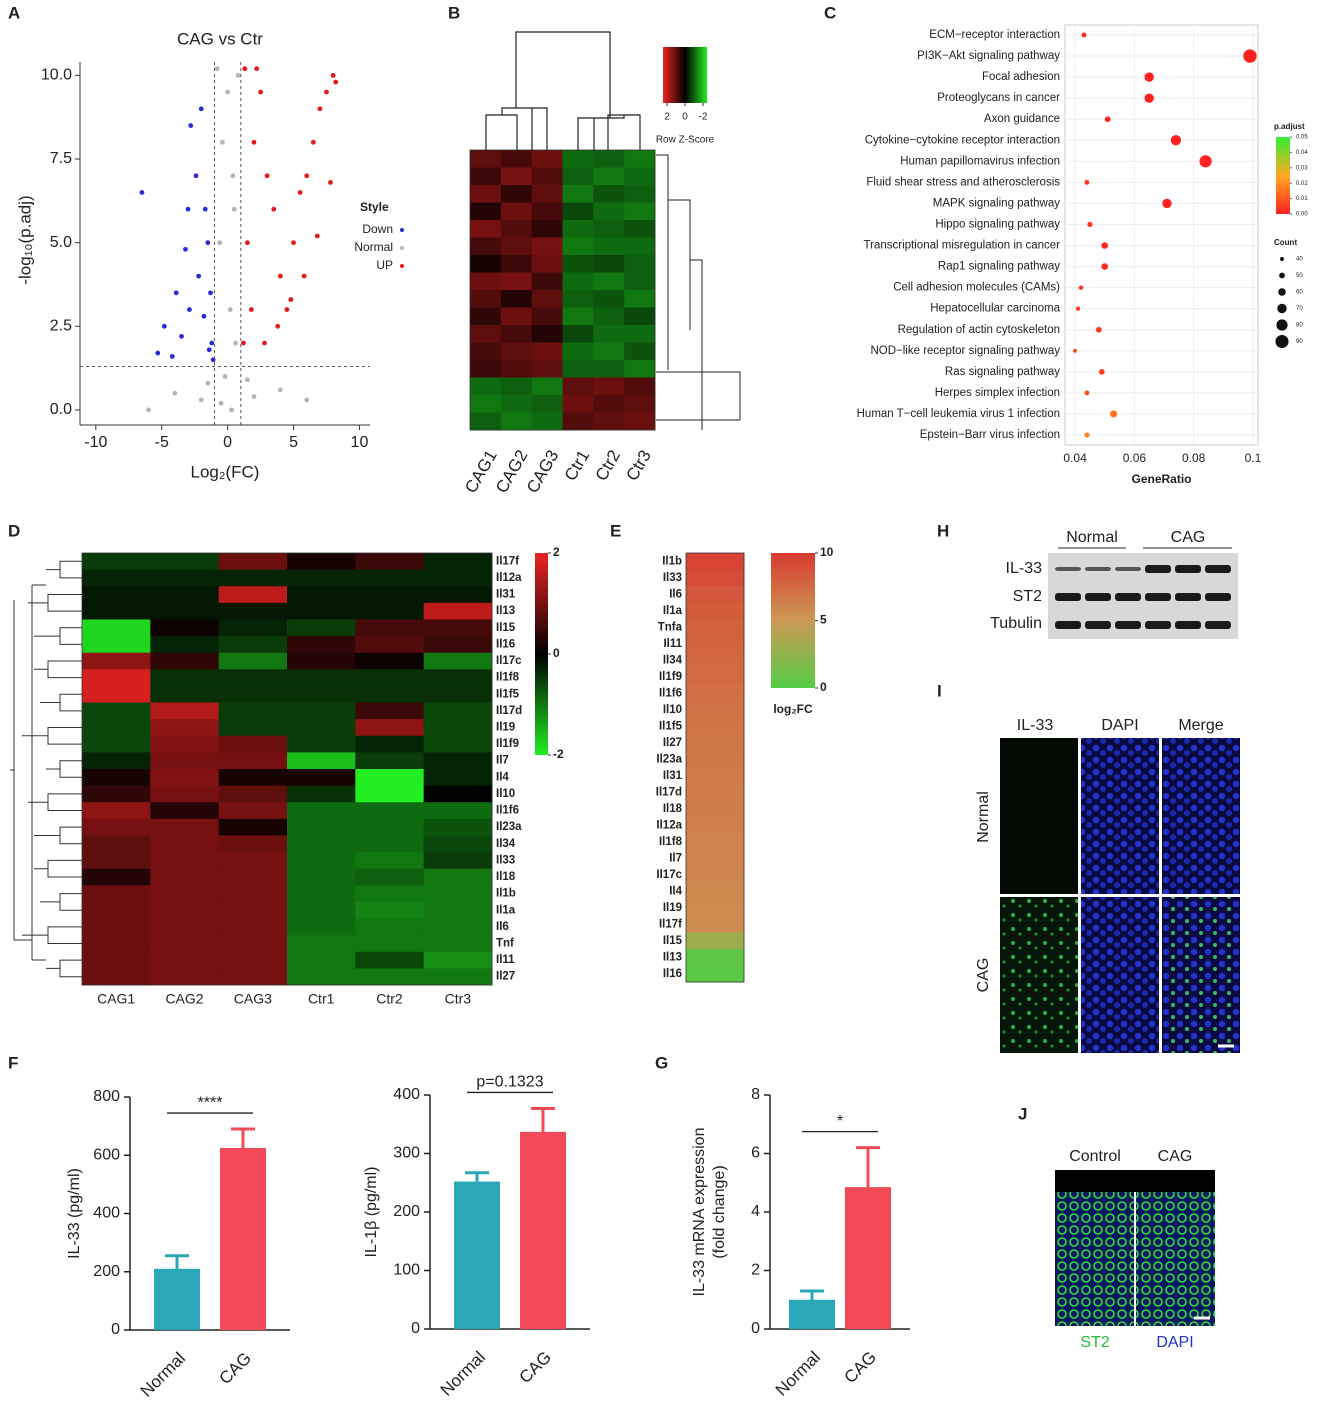 This screenshot has height=1410, width=1317. I want to click on y-tick-label: 300, so click(406, 1153).